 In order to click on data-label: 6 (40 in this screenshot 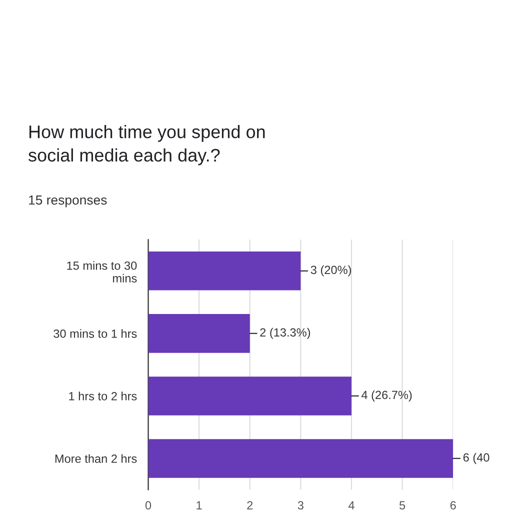, I will do `click(476, 458)`.